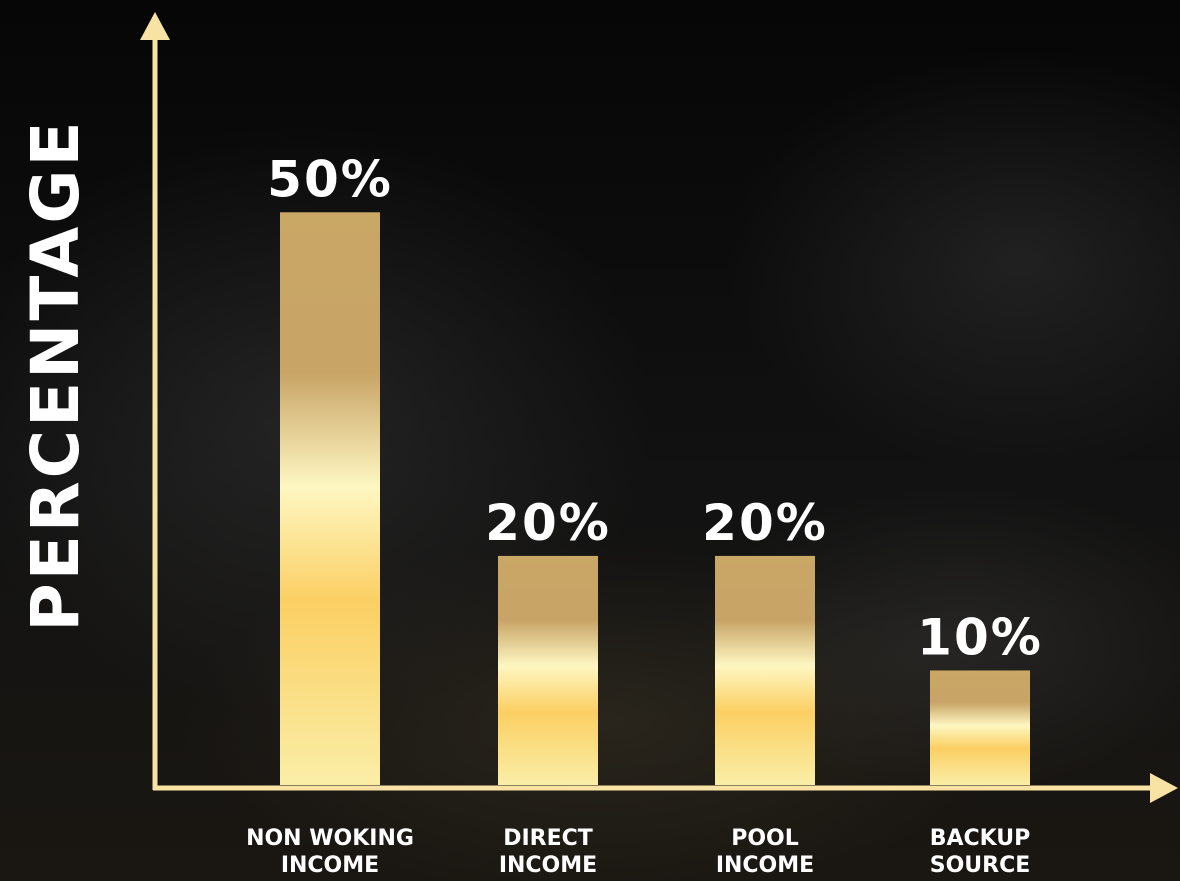 This screenshot has width=1180, height=881. What do you see at coordinates (980, 838) in the screenshot?
I see `category-label-3-line-0: BACKUP` at bounding box center [980, 838].